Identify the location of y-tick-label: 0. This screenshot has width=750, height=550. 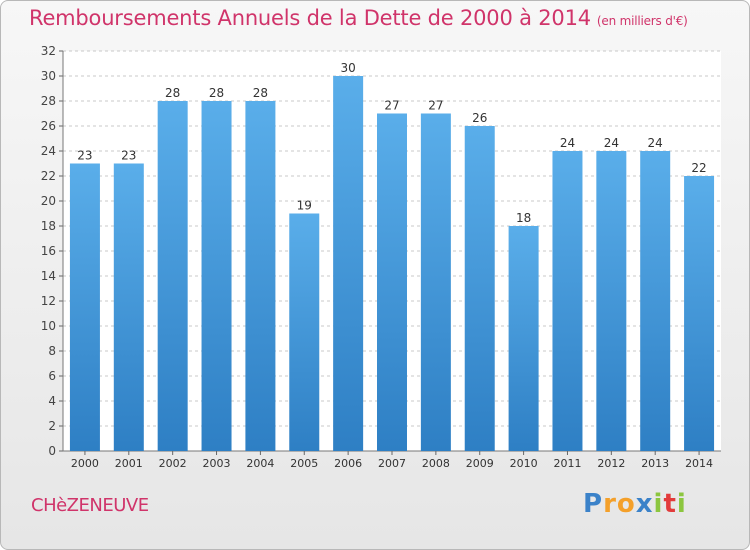
(52, 451).